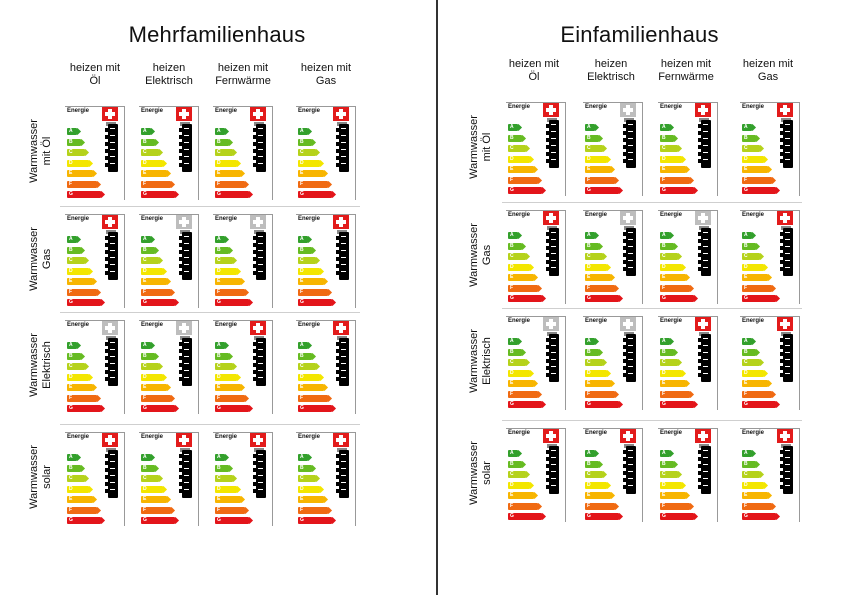  What do you see at coordinates (664, 169) in the screenshot?
I see `energy-class-letter: E` at bounding box center [664, 169].